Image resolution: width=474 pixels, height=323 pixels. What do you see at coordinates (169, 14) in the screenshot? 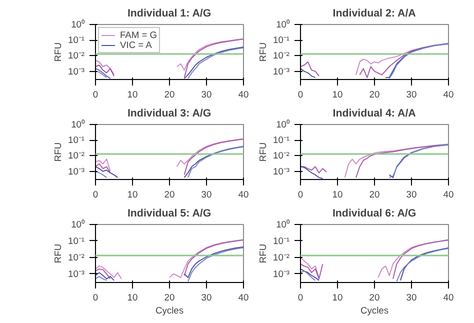
I see `chart-title: Individual 1: A/G` at bounding box center [169, 14].